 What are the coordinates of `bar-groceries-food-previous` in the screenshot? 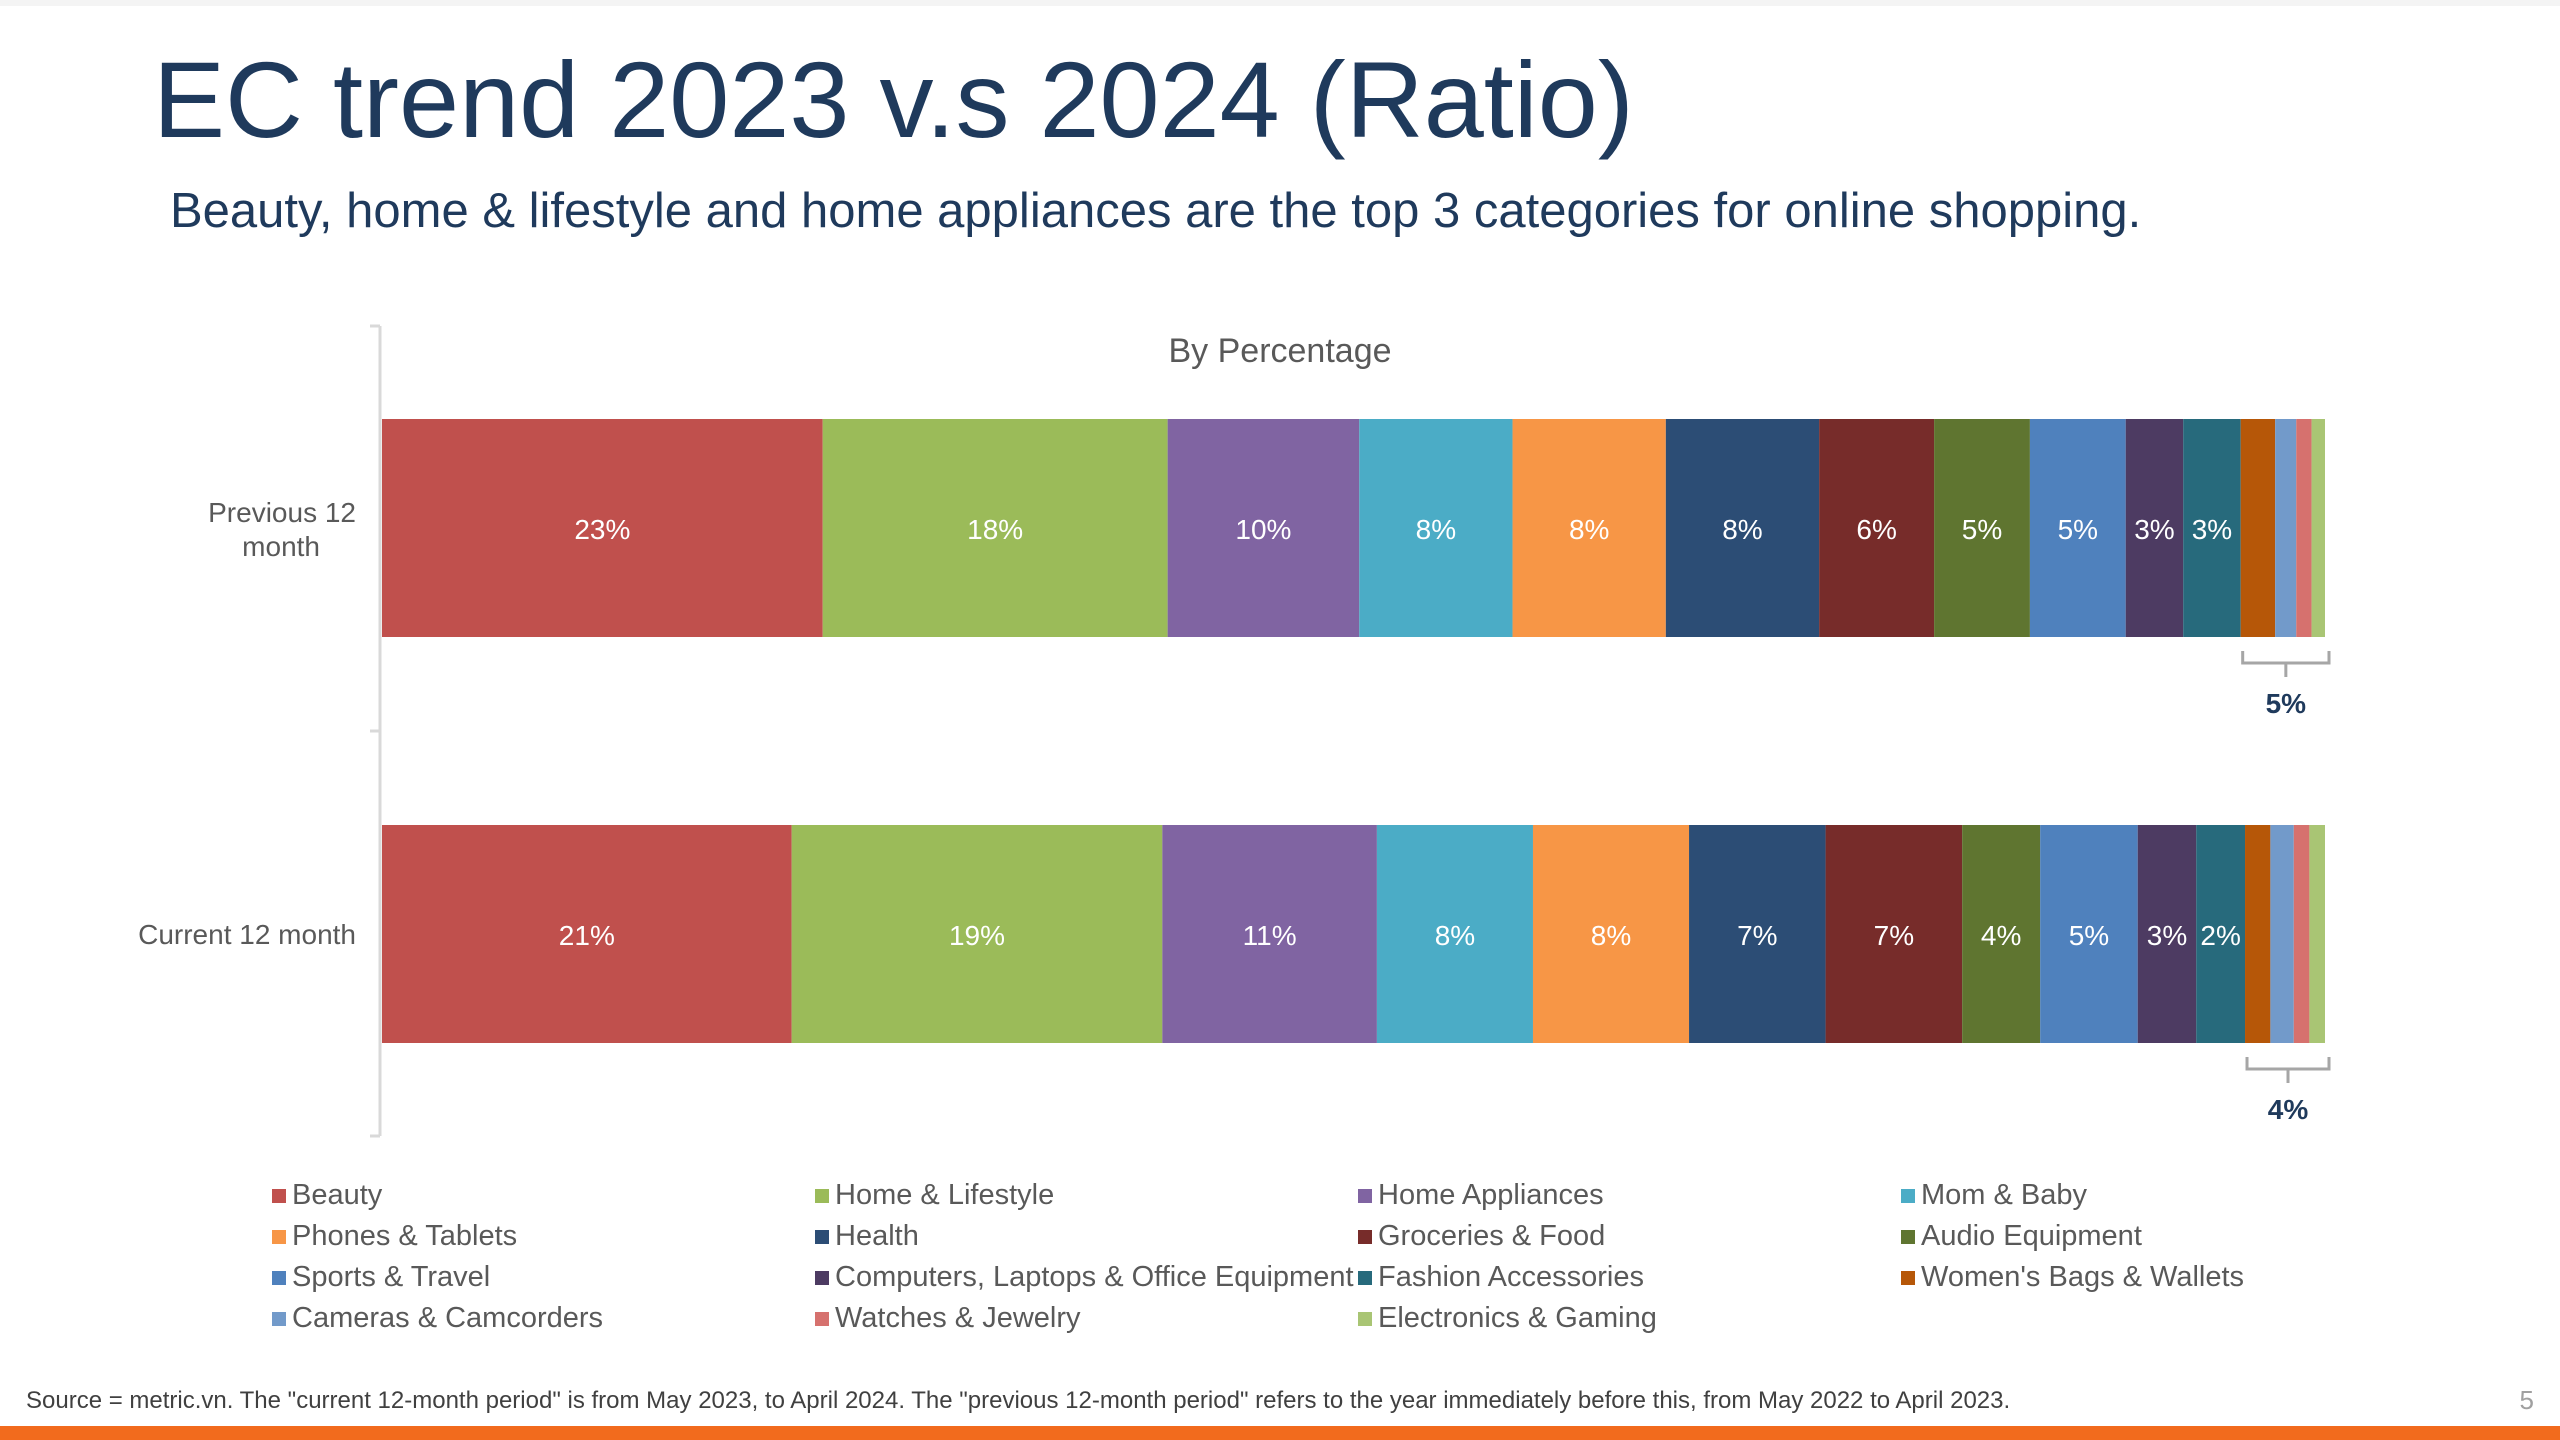 It's located at (1877, 528).